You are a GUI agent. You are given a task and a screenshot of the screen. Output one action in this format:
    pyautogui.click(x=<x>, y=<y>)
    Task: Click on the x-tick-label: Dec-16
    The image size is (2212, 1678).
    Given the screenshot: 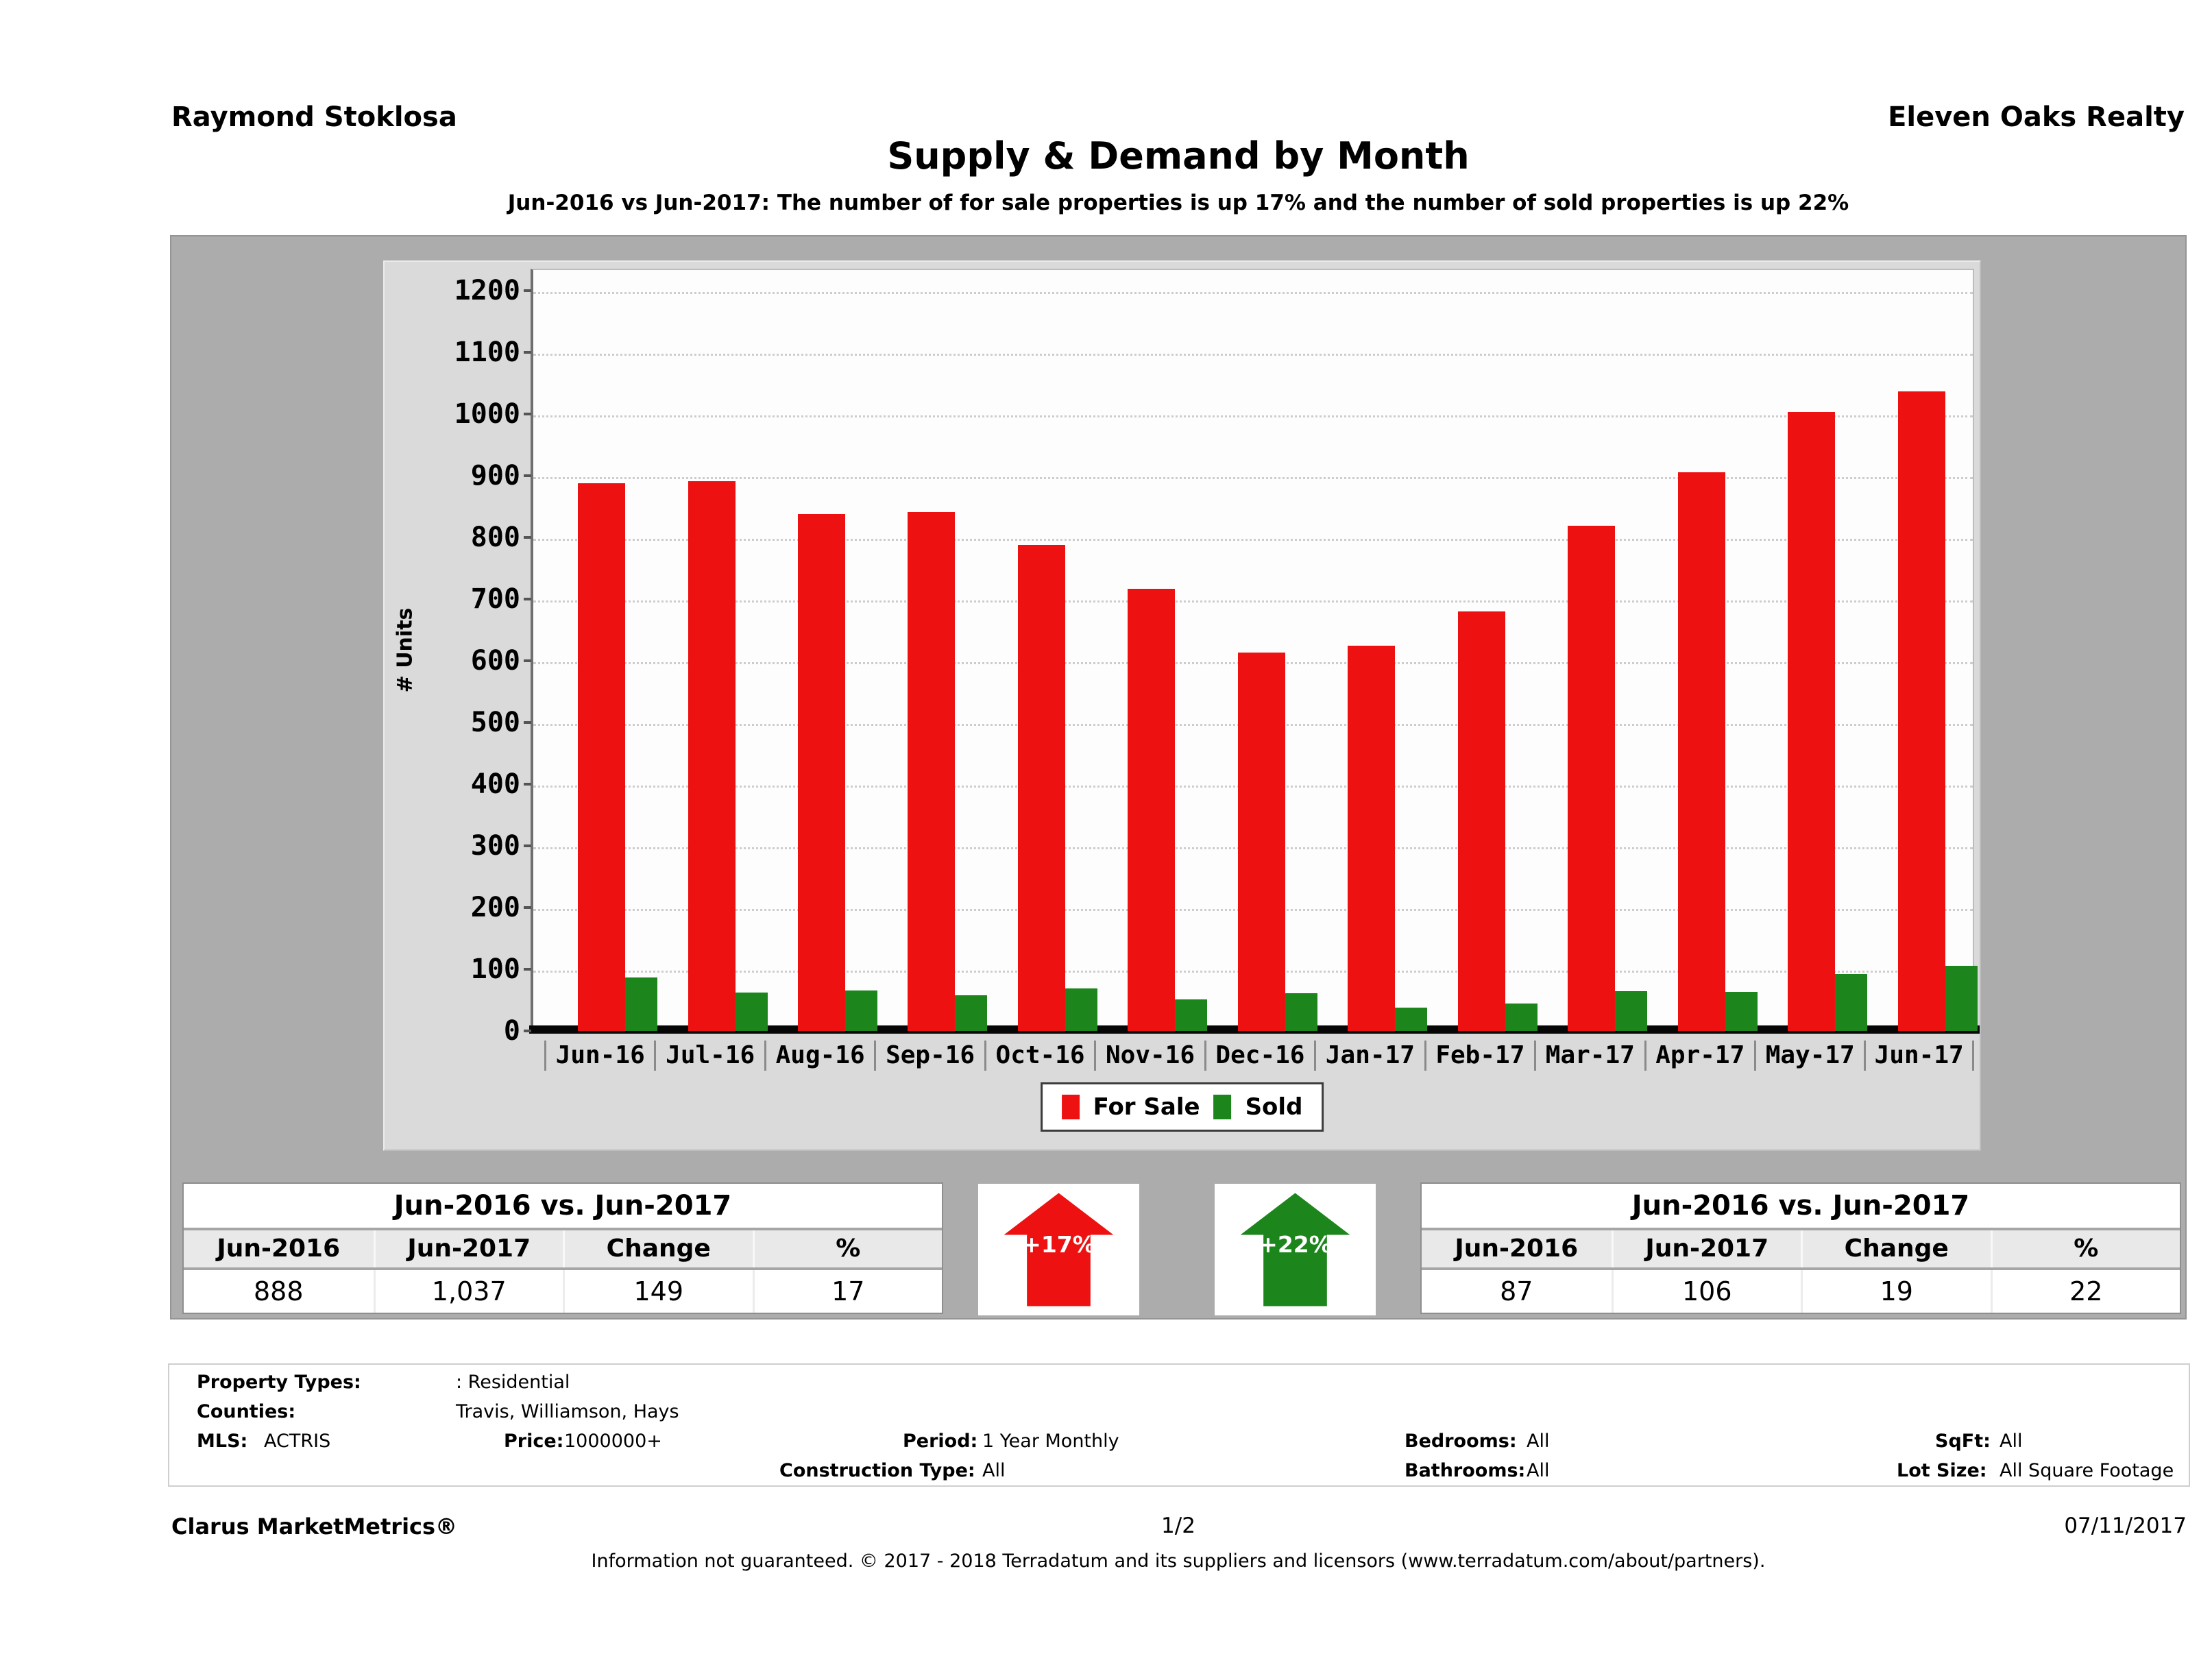 What is the action you would take?
    pyautogui.click(x=1259, y=1056)
    